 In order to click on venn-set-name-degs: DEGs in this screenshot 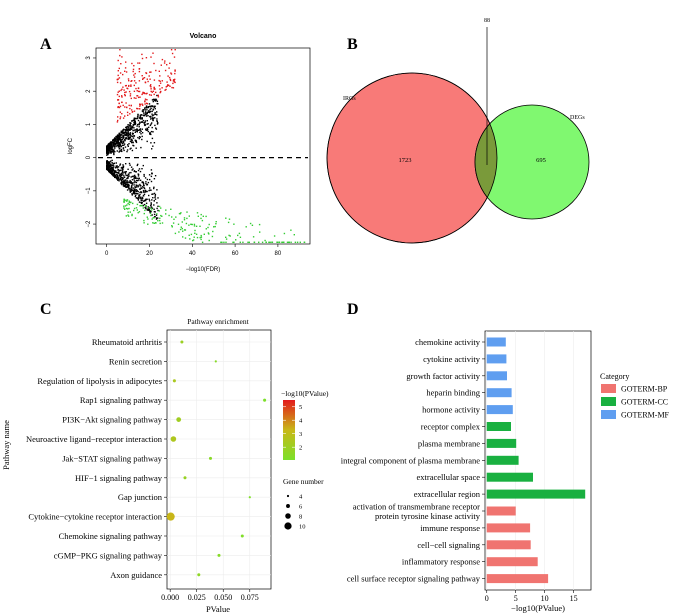, I will do `click(577, 118)`.